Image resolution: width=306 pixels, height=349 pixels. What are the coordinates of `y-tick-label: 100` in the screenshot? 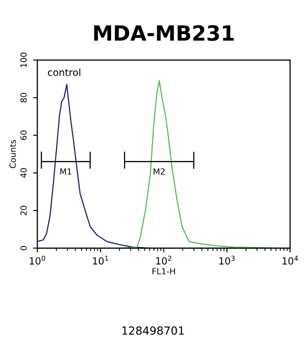 It's located at (23, 60).